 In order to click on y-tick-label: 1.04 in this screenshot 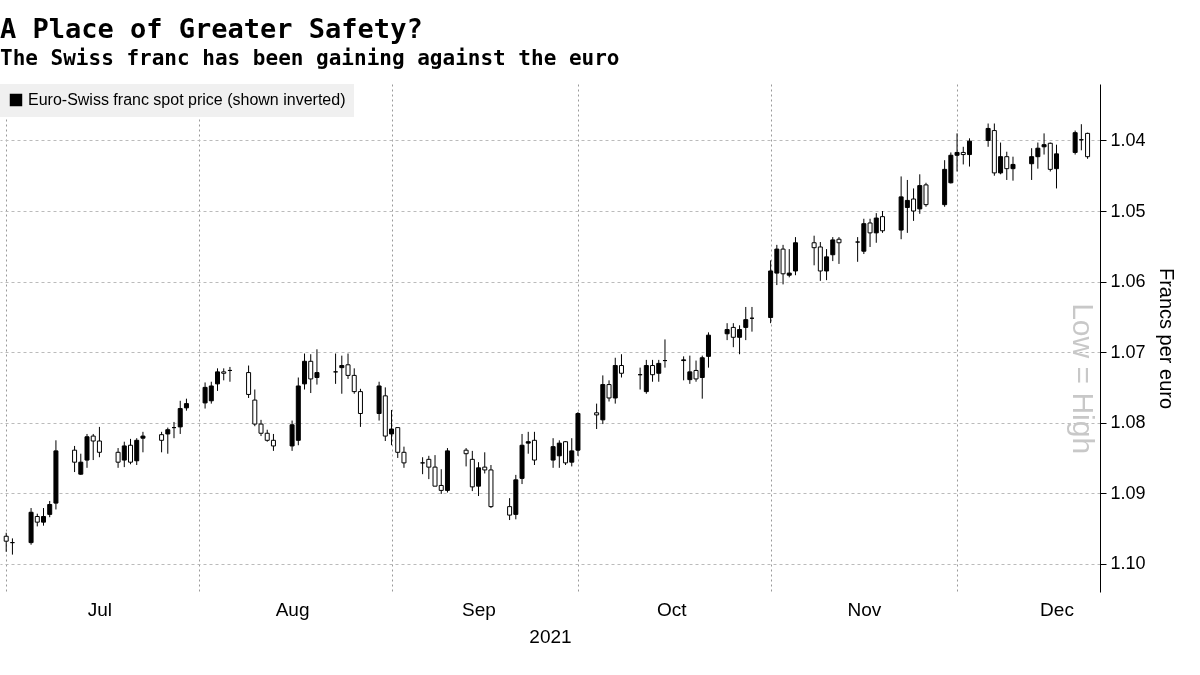, I will do `click(1128, 139)`.